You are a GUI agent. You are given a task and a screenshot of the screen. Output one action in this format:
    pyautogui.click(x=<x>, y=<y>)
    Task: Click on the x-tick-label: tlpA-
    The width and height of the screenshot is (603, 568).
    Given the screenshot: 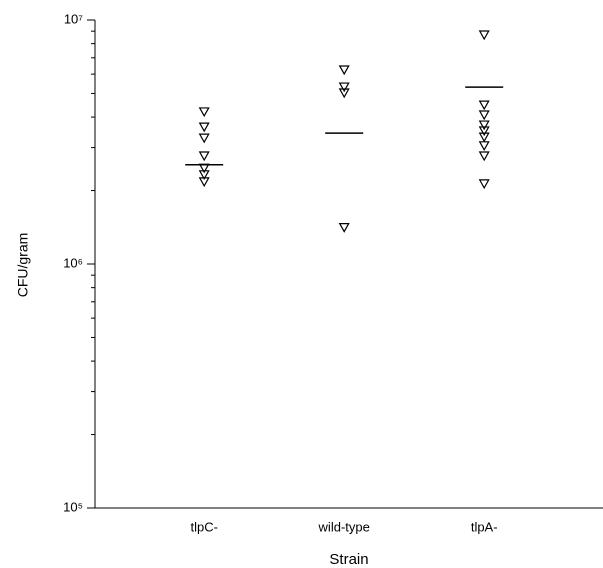 What is the action you would take?
    pyautogui.click(x=484, y=526)
    